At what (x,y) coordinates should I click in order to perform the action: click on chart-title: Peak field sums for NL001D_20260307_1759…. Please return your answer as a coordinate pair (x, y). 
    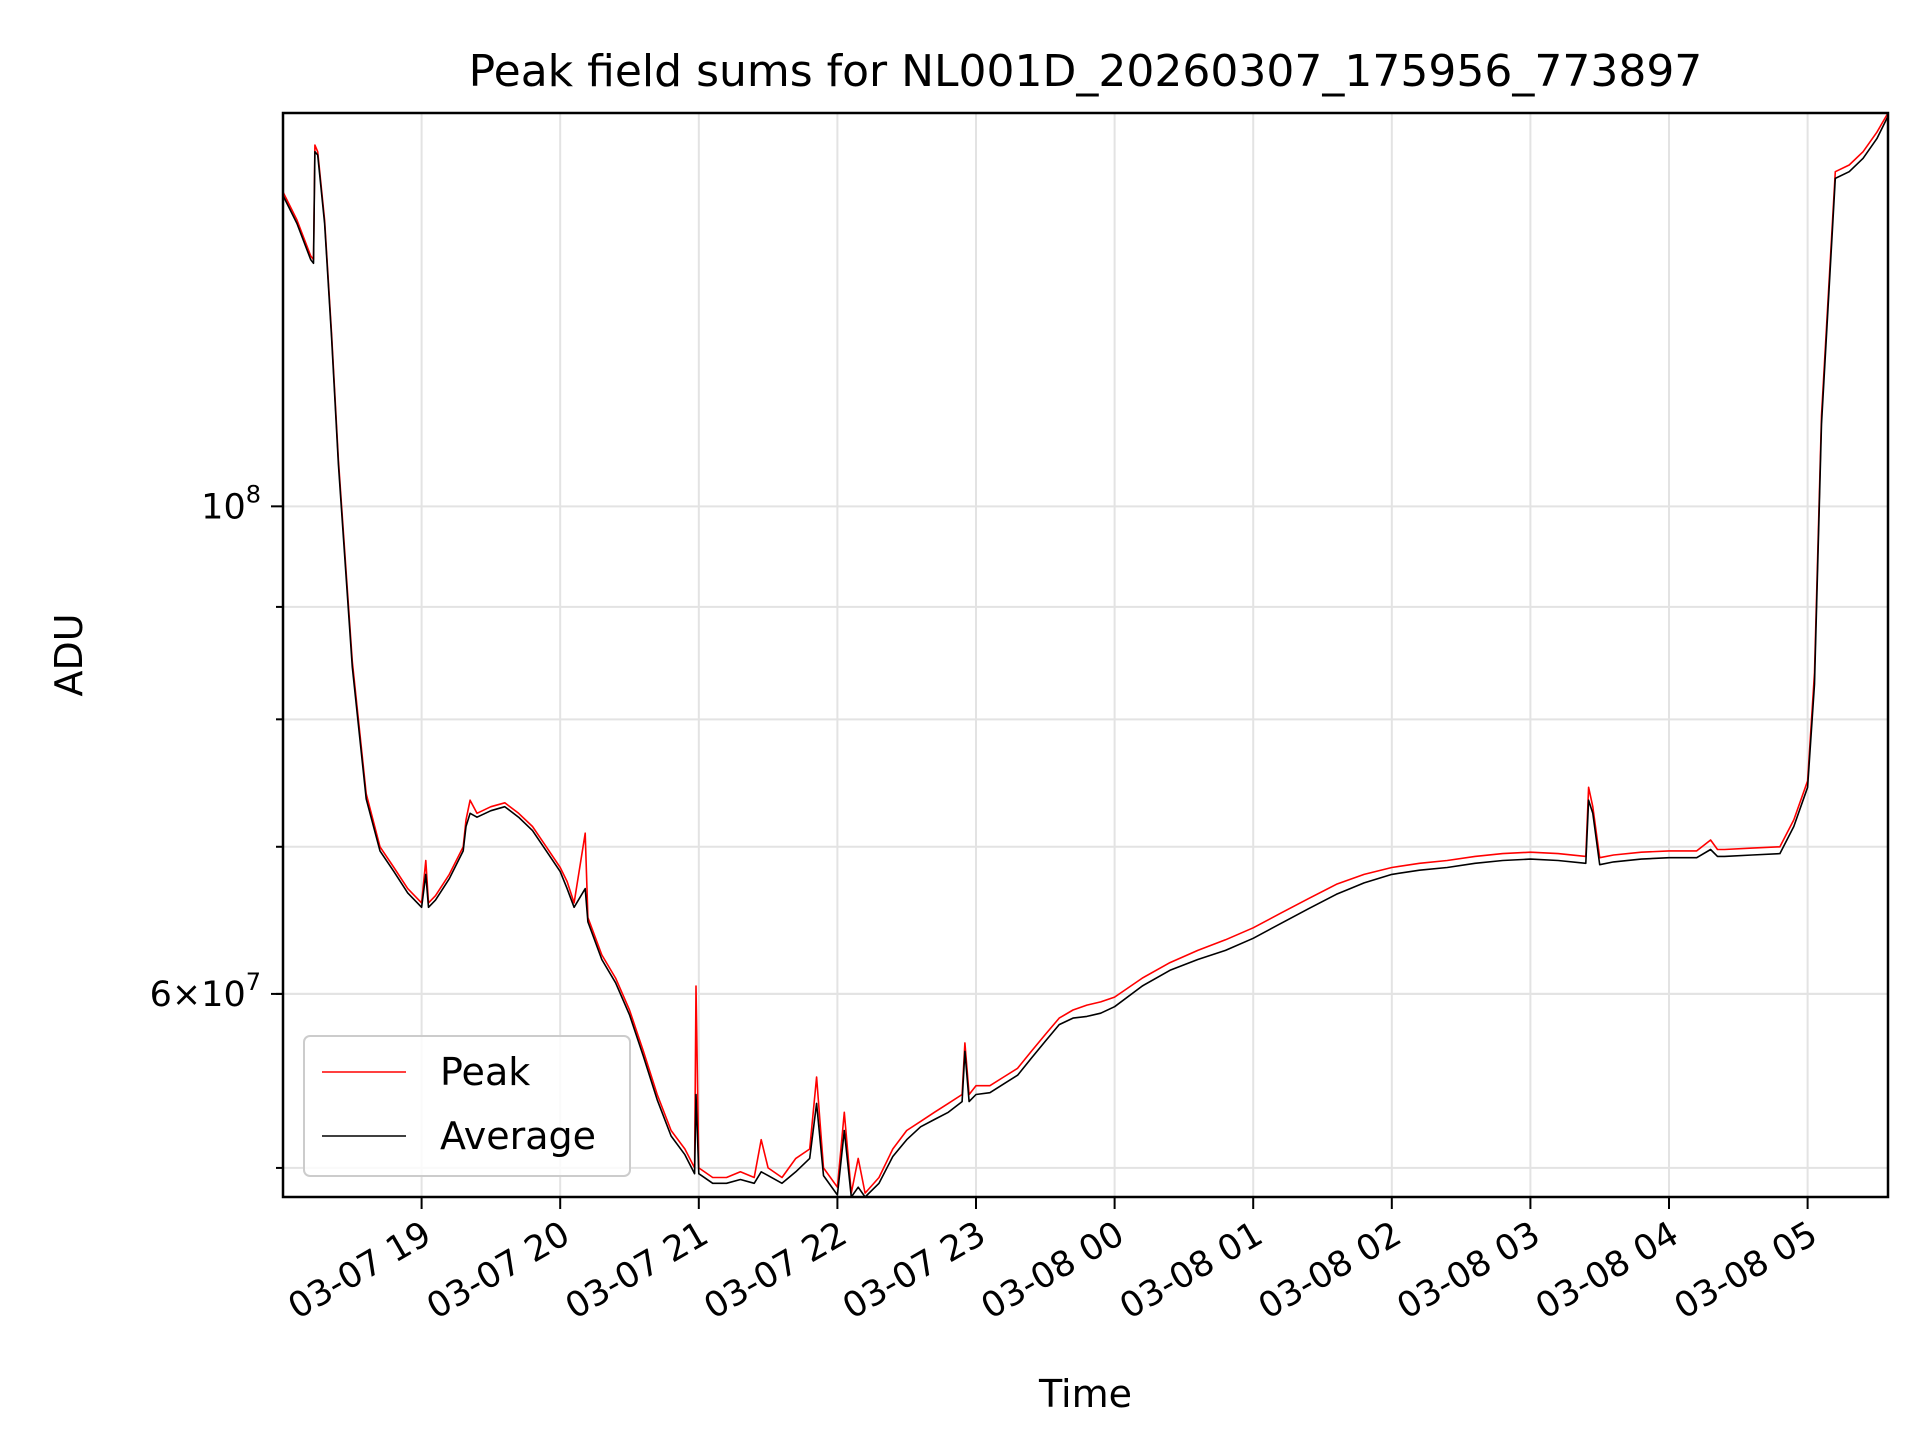
    Looking at the image, I should click on (1086, 71).